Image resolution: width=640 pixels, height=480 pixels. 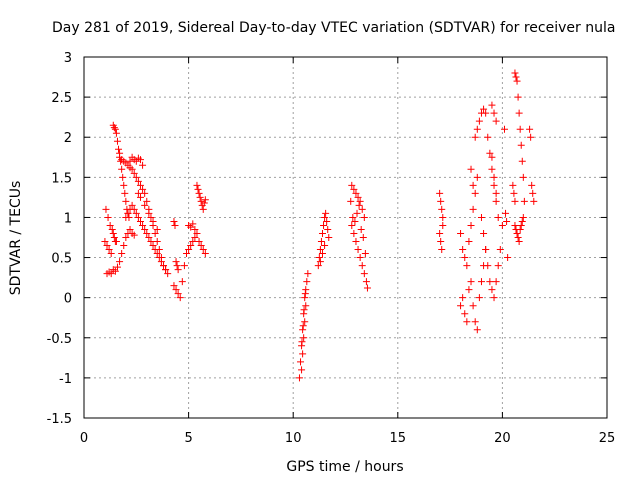 I want to click on x-axis-label: GPS time / hours, so click(x=344, y=467).